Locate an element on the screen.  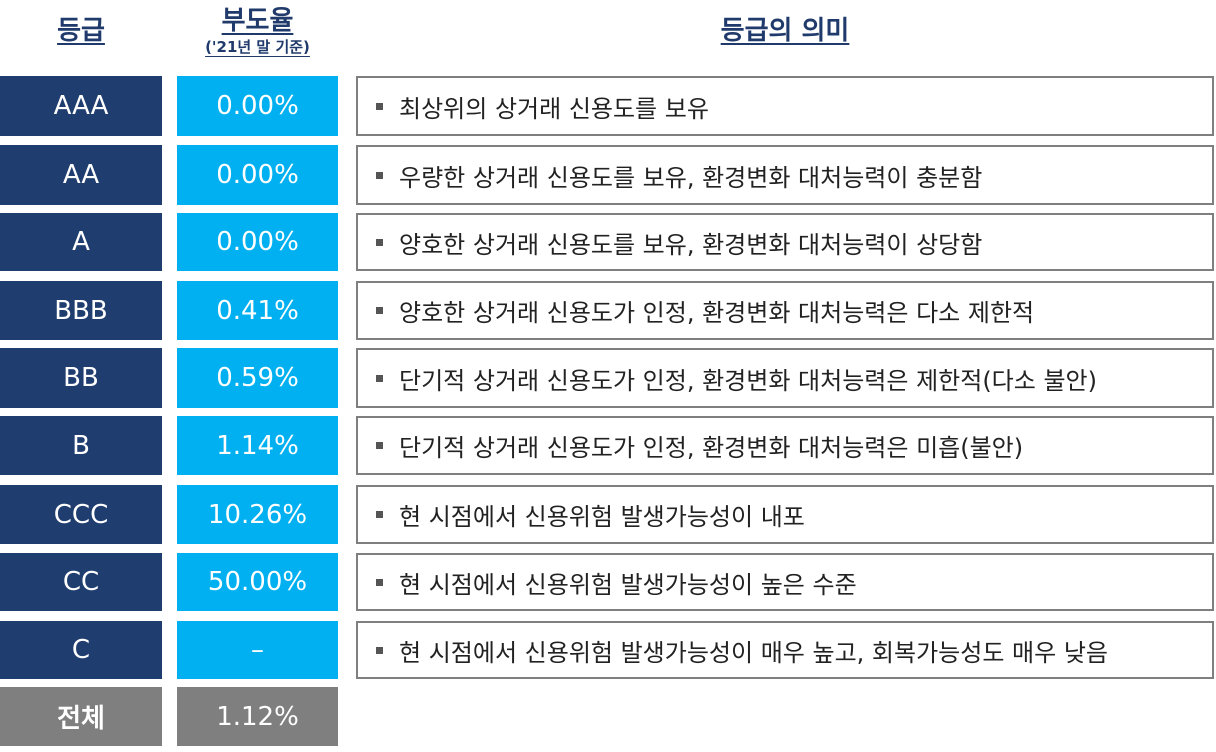
meaning-text: 현 시점에서 신용위험 발생가능성이 내포 is located at coordinates (602, 517).